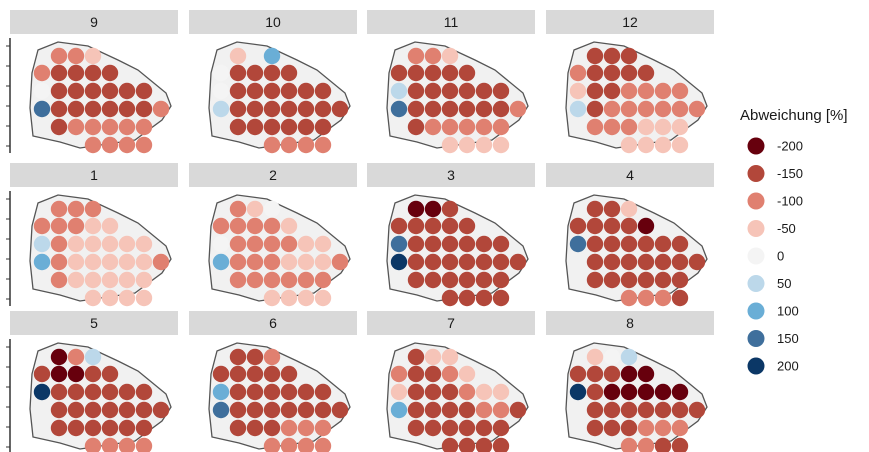 The image size is (869, 452). I want to click on legend-label: 100, so click(788, 311).